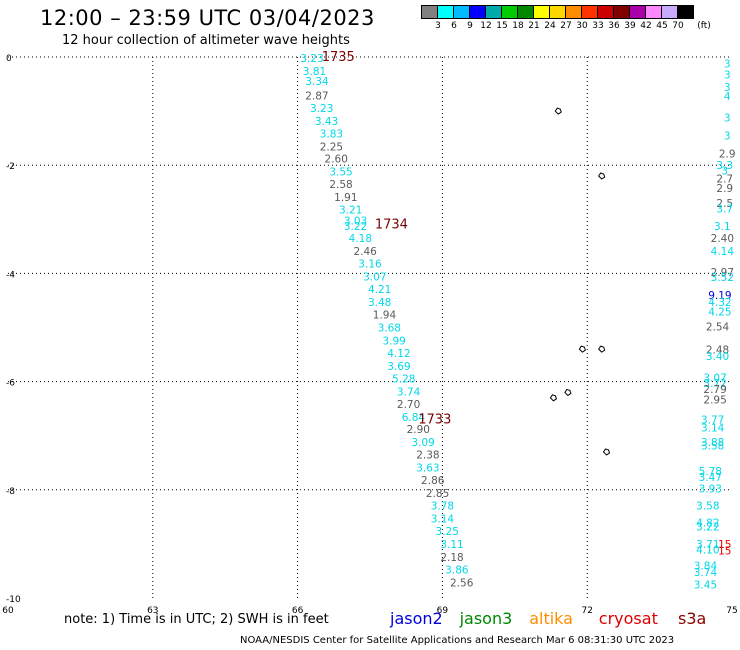 The height and width of the screenshot is (650, 740). What do you see at coordinates (350, 211) in the screenshot?
I see `data-point-label: 3.21` at bounding box center [350, 211].